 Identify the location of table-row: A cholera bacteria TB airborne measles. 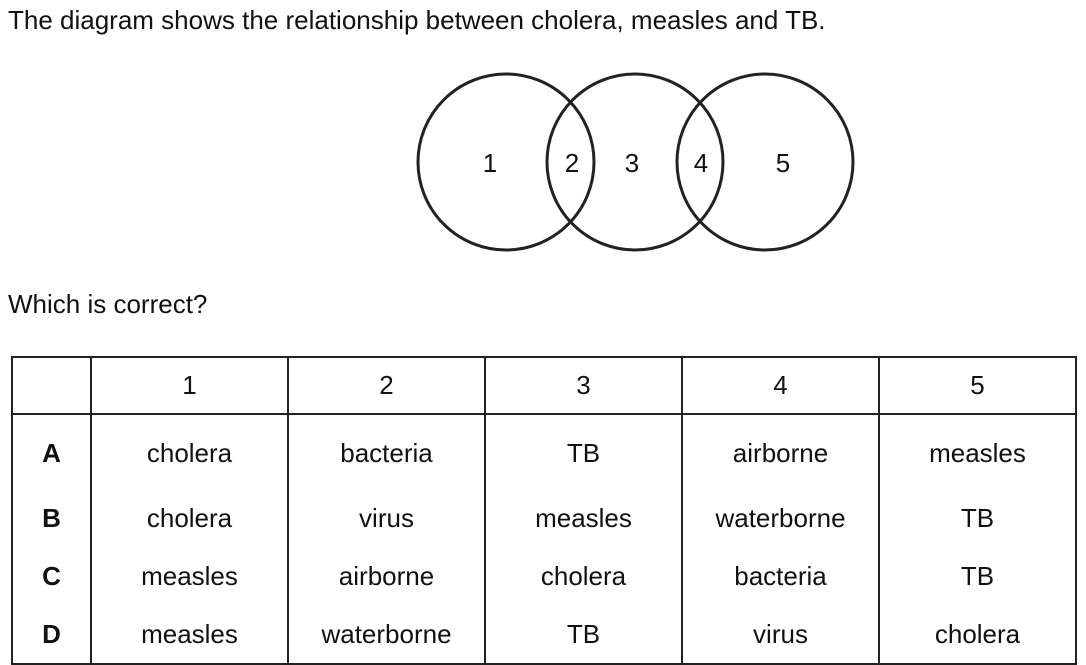
(544, 451).